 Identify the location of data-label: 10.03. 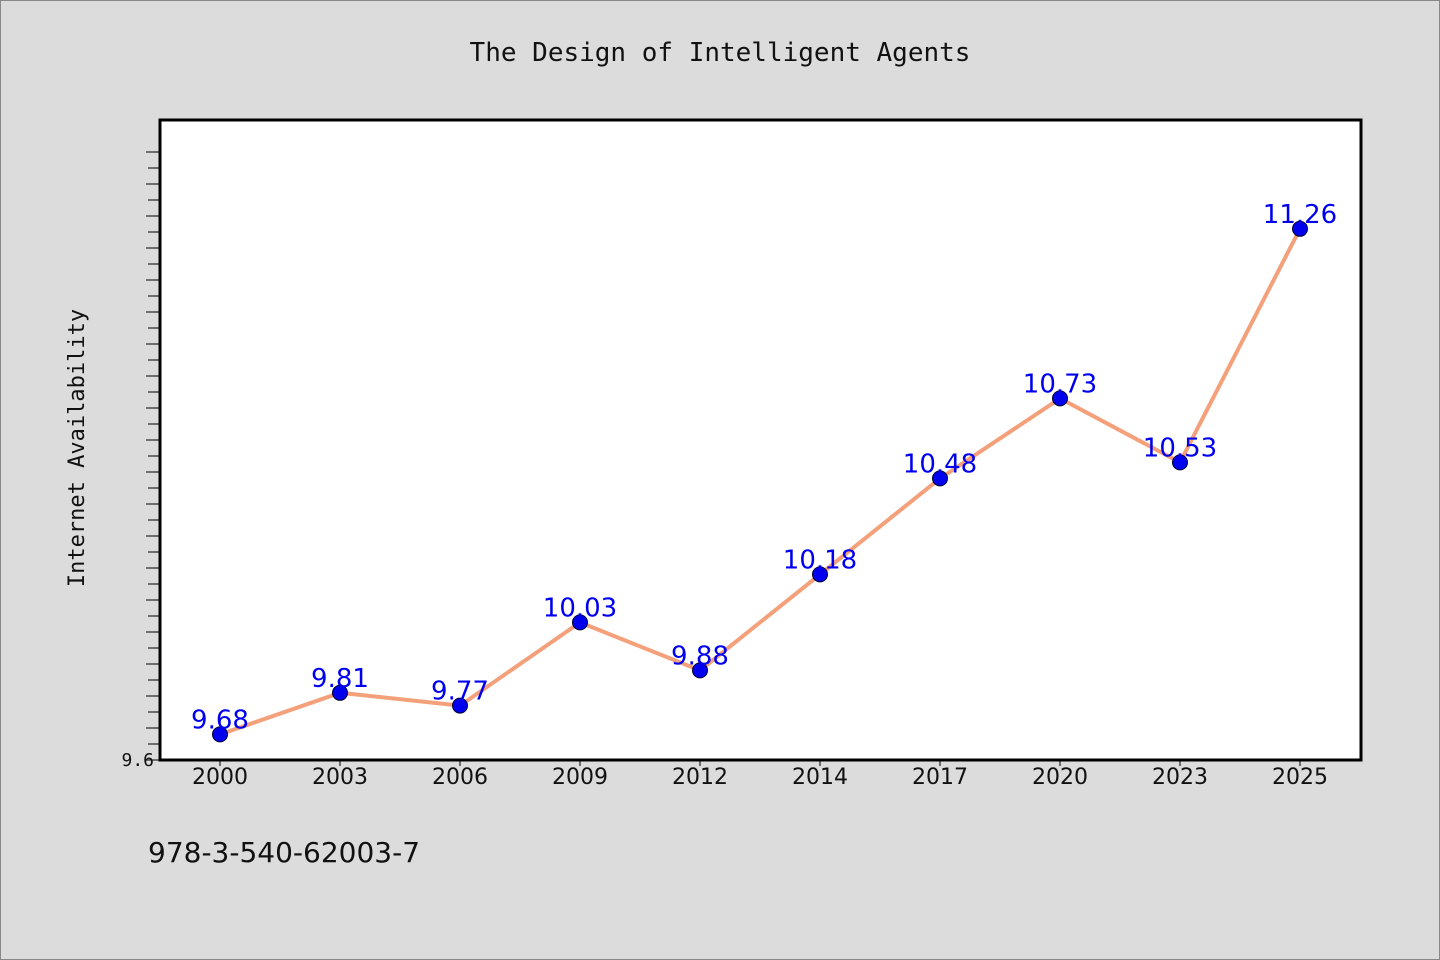
(580, 608).